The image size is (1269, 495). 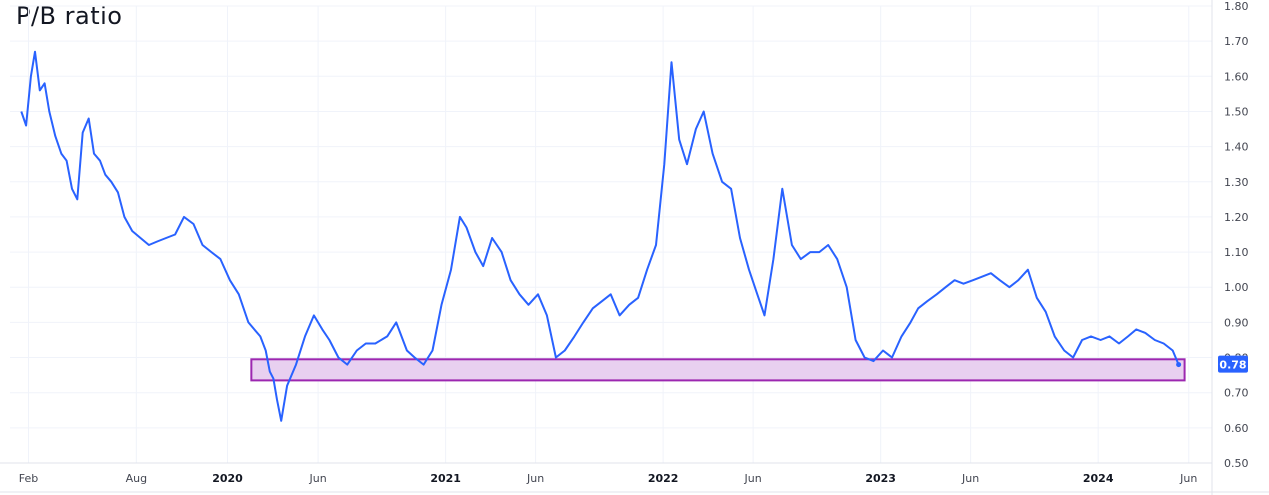 What do you see at coordinates (1236, 111) in the screenshot?
I see `y-tick-label: 1.50` at bounding box center [1236, 111].